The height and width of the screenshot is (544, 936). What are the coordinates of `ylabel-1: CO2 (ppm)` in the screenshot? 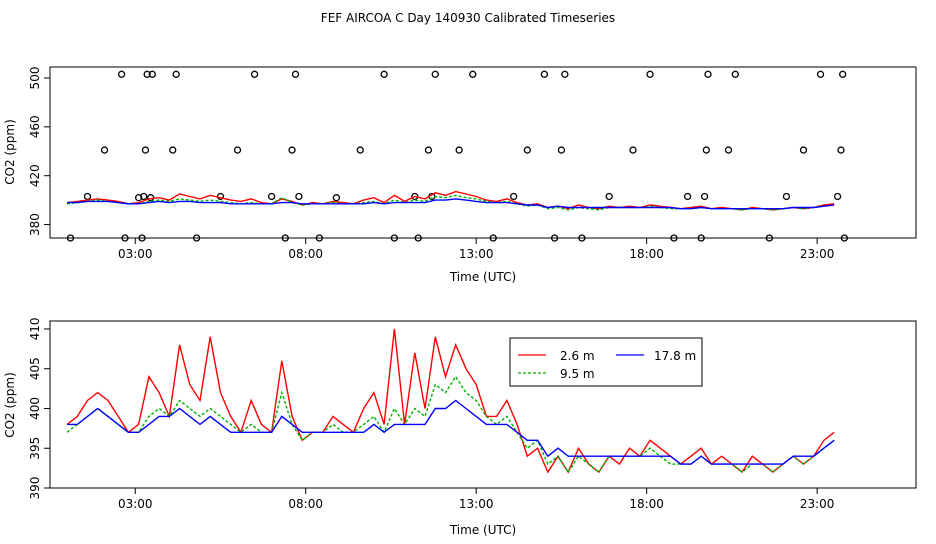 It's located at (10, 152).